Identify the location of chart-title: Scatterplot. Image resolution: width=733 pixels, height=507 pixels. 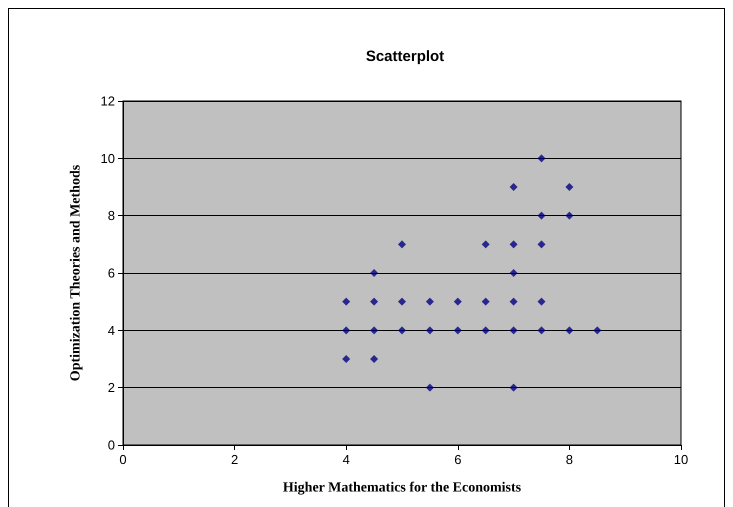
(405, 56).